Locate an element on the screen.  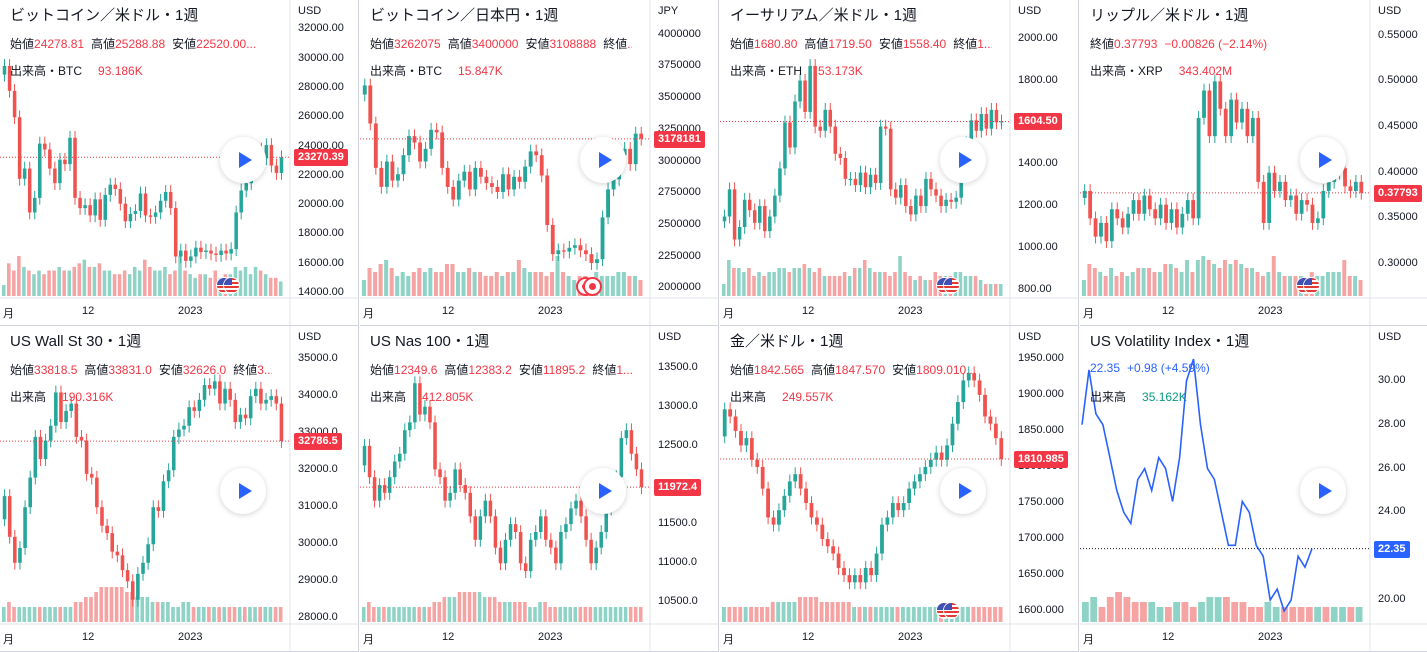
chart-title: イーサリアム／米ドル・1週 is located at coordinates (823, 15).